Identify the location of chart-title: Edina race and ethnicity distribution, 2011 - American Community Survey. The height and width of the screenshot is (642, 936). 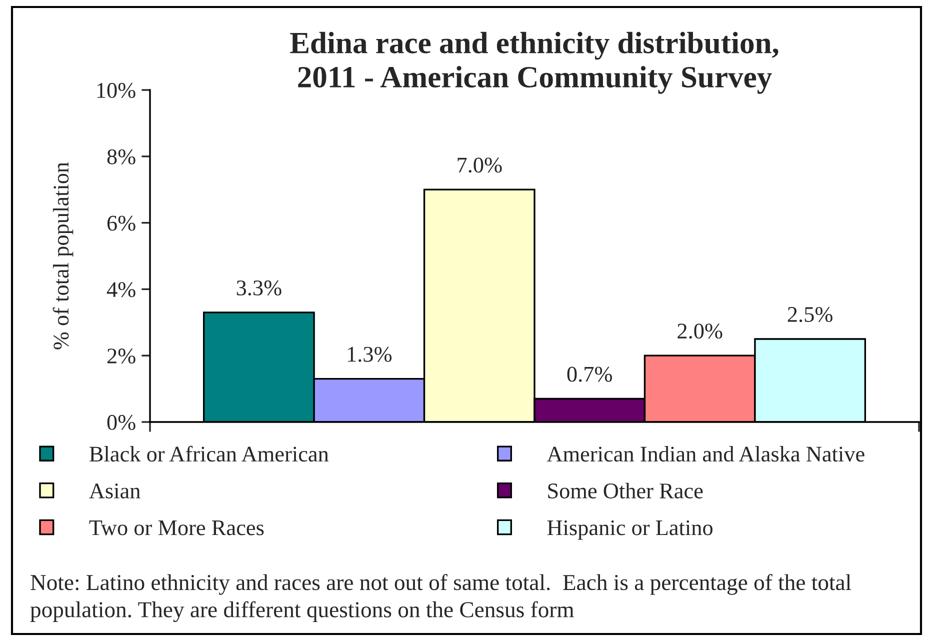
(534, 63).